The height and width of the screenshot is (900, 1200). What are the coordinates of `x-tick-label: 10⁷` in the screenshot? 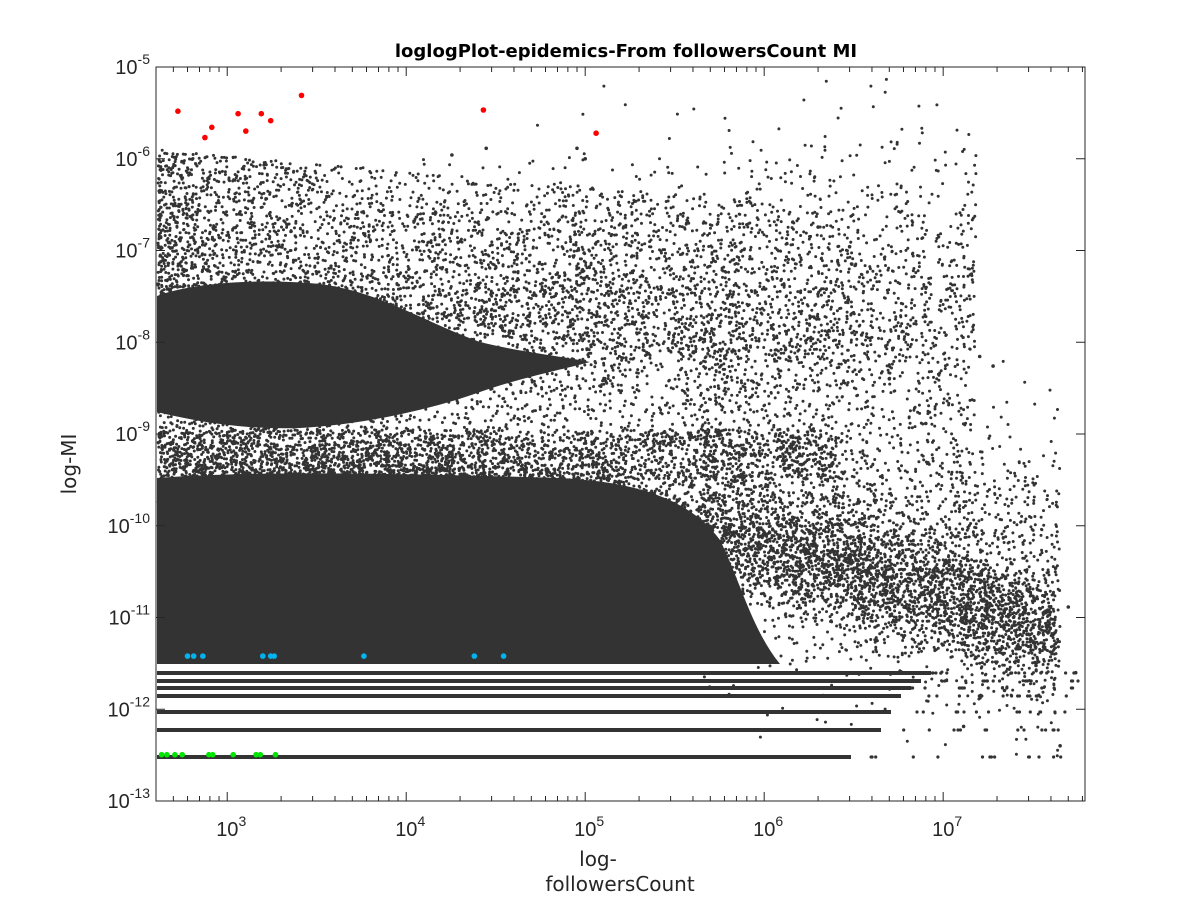 It's located at (947, 827).